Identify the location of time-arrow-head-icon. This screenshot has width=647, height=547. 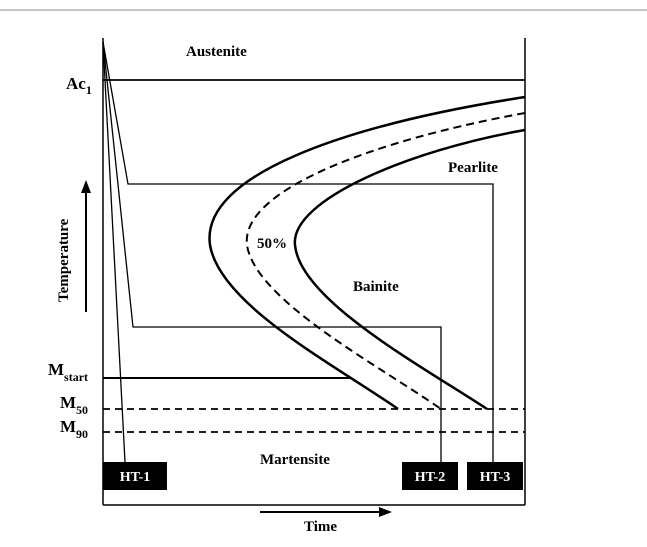
(385, 512).